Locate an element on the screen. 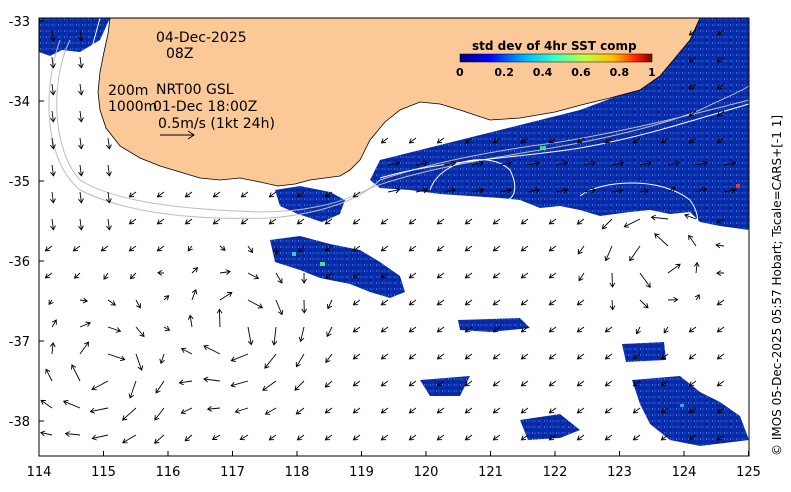 Image resolution: width=791 pixels, height=492 pixels. colorbar-tick-label: 0.2 is located at coordinates (504, 72).